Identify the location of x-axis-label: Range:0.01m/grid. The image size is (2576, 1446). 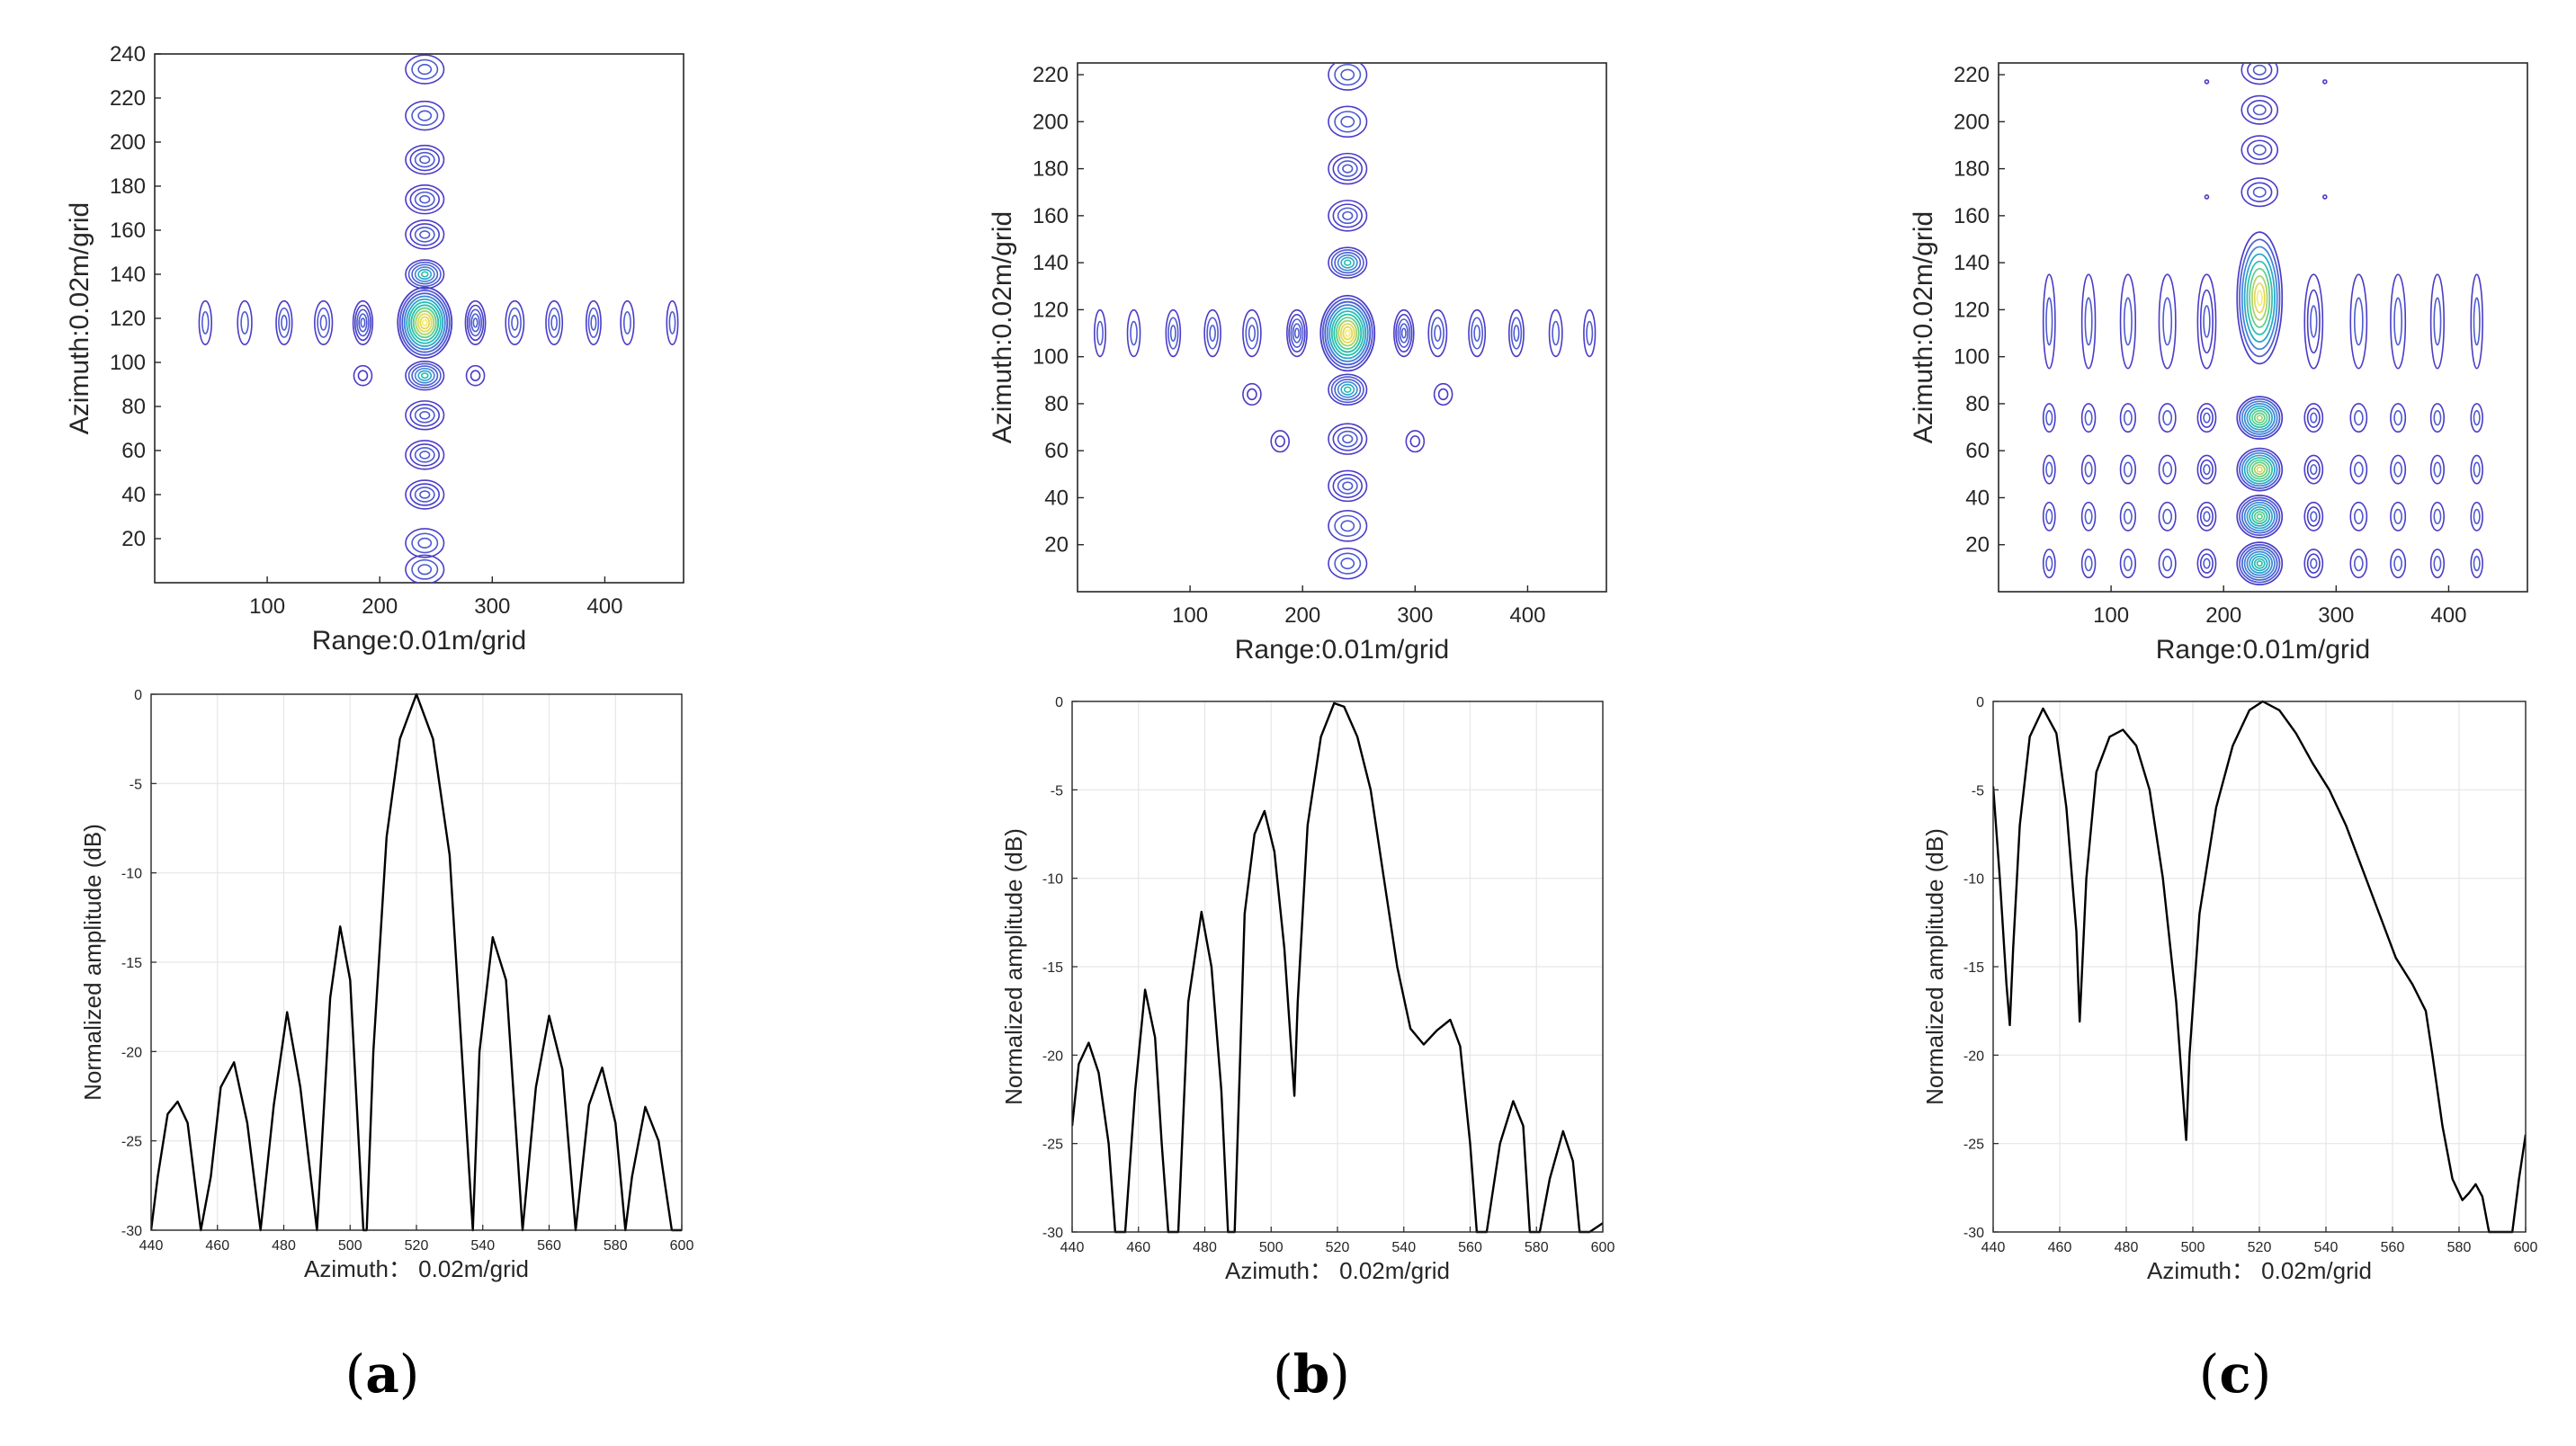
(2263, 650).